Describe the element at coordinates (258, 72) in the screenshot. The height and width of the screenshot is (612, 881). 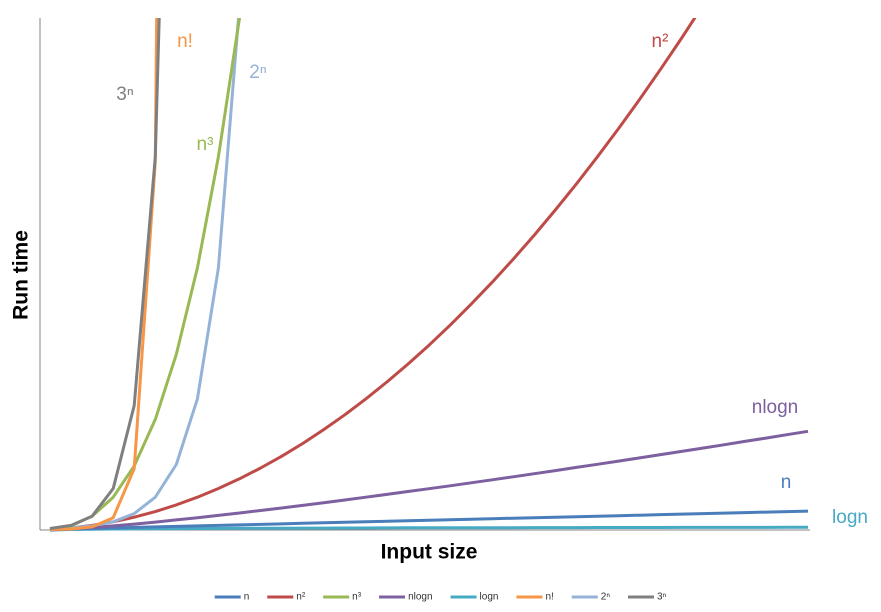
I see `series-annotation: 2ⁿ` at that location.